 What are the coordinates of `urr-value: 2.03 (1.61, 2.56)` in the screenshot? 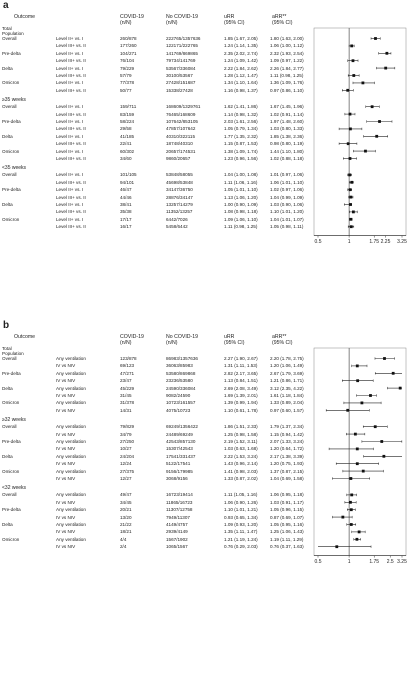 It's located at (241, 121).